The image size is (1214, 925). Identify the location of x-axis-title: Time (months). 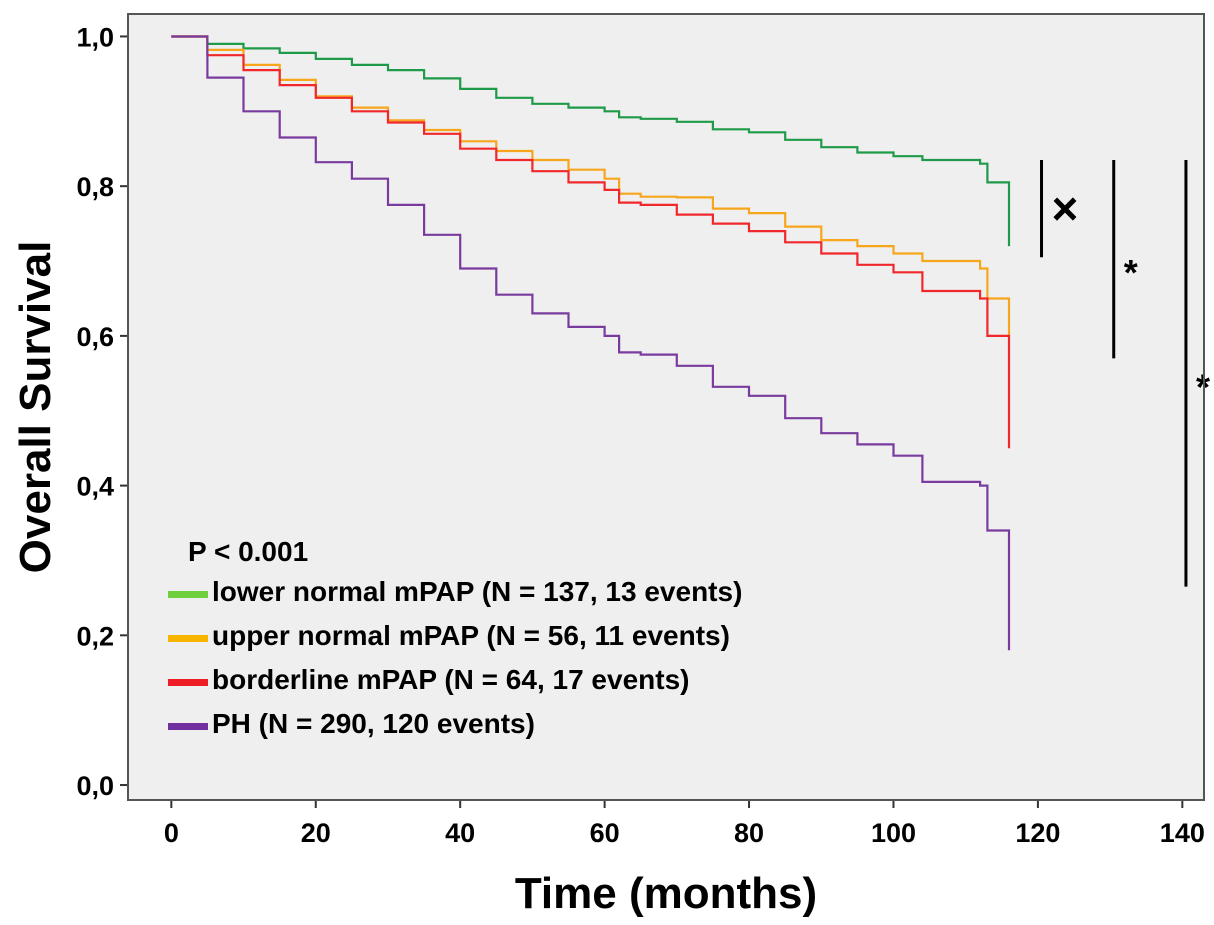
(666, 893).